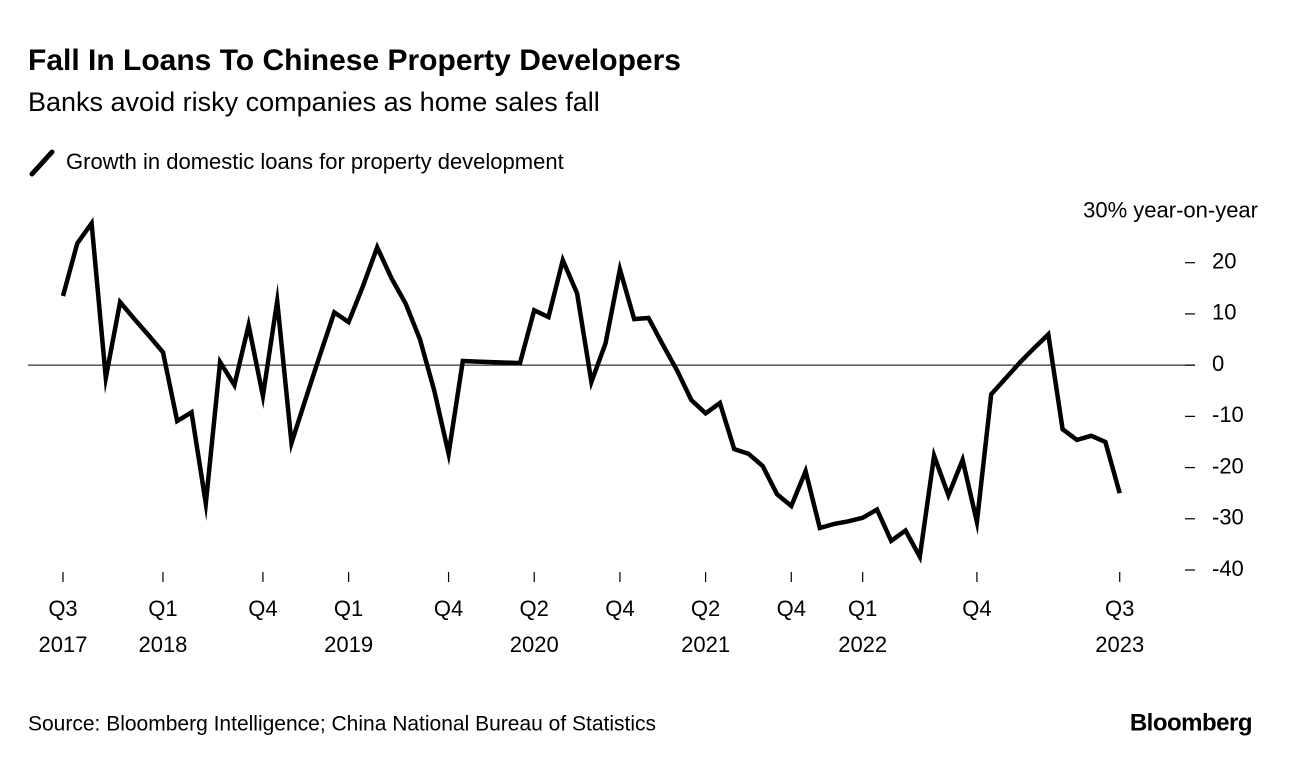 This screenshot has height=768, width=1292. I want to click on y-tick-label: 20, so click(1224, 261).